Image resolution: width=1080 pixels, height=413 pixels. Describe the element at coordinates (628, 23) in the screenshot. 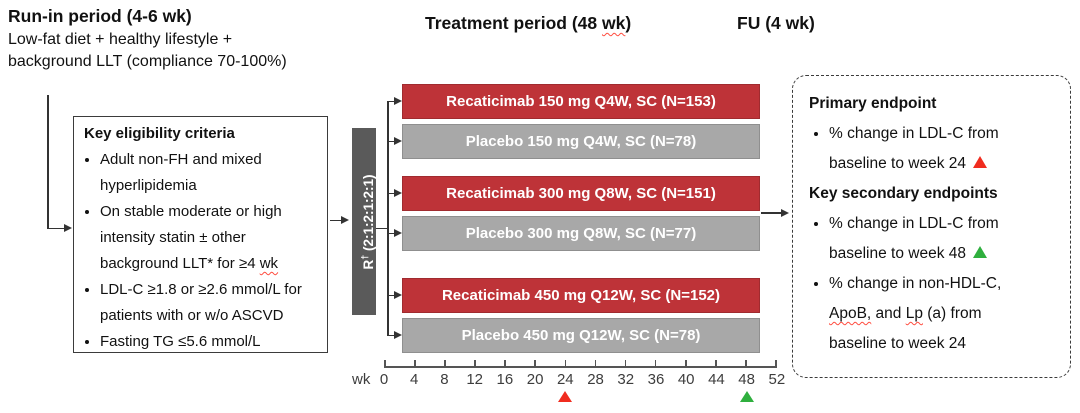

I see `treatment-title-text-end: )` at that location.